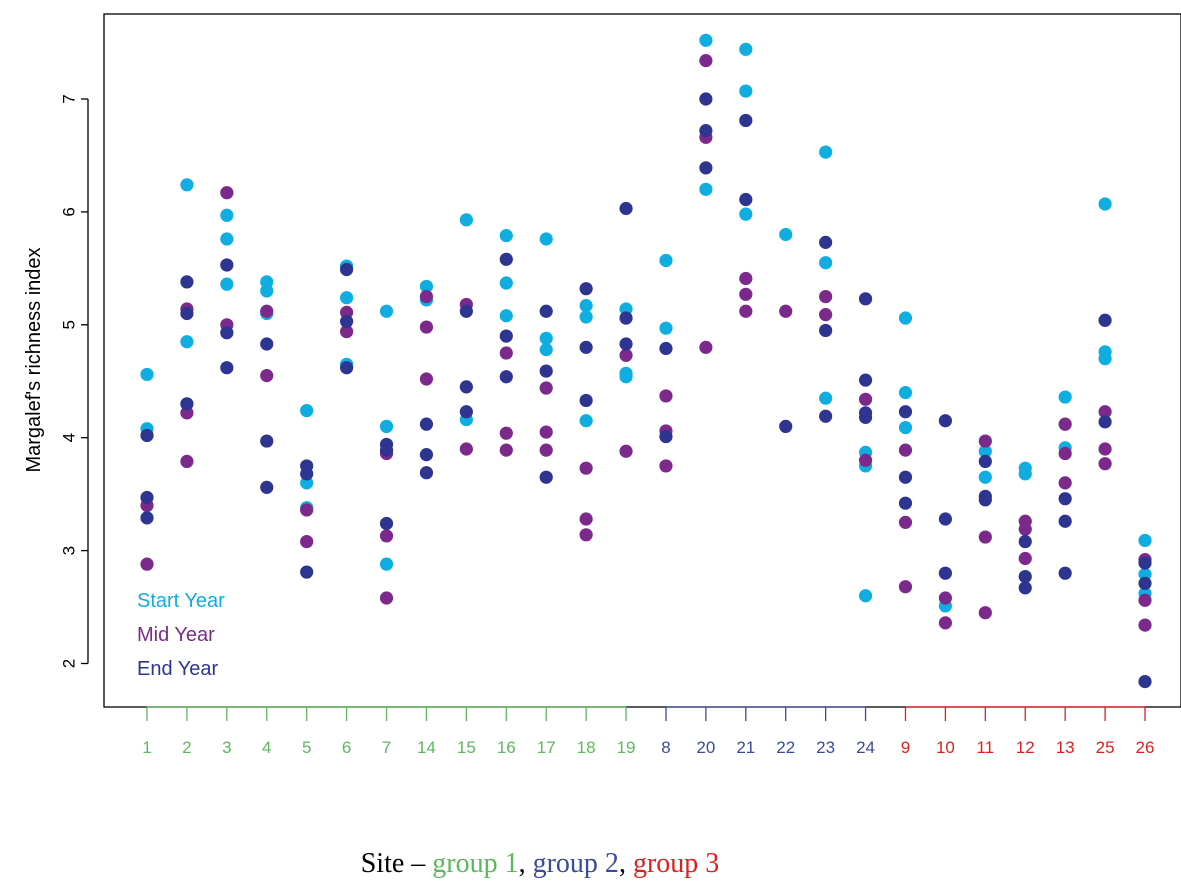 The height and width of the screenshot is (896, 1181). I want to click on x-tick-label: 13, so click(1065, 747).